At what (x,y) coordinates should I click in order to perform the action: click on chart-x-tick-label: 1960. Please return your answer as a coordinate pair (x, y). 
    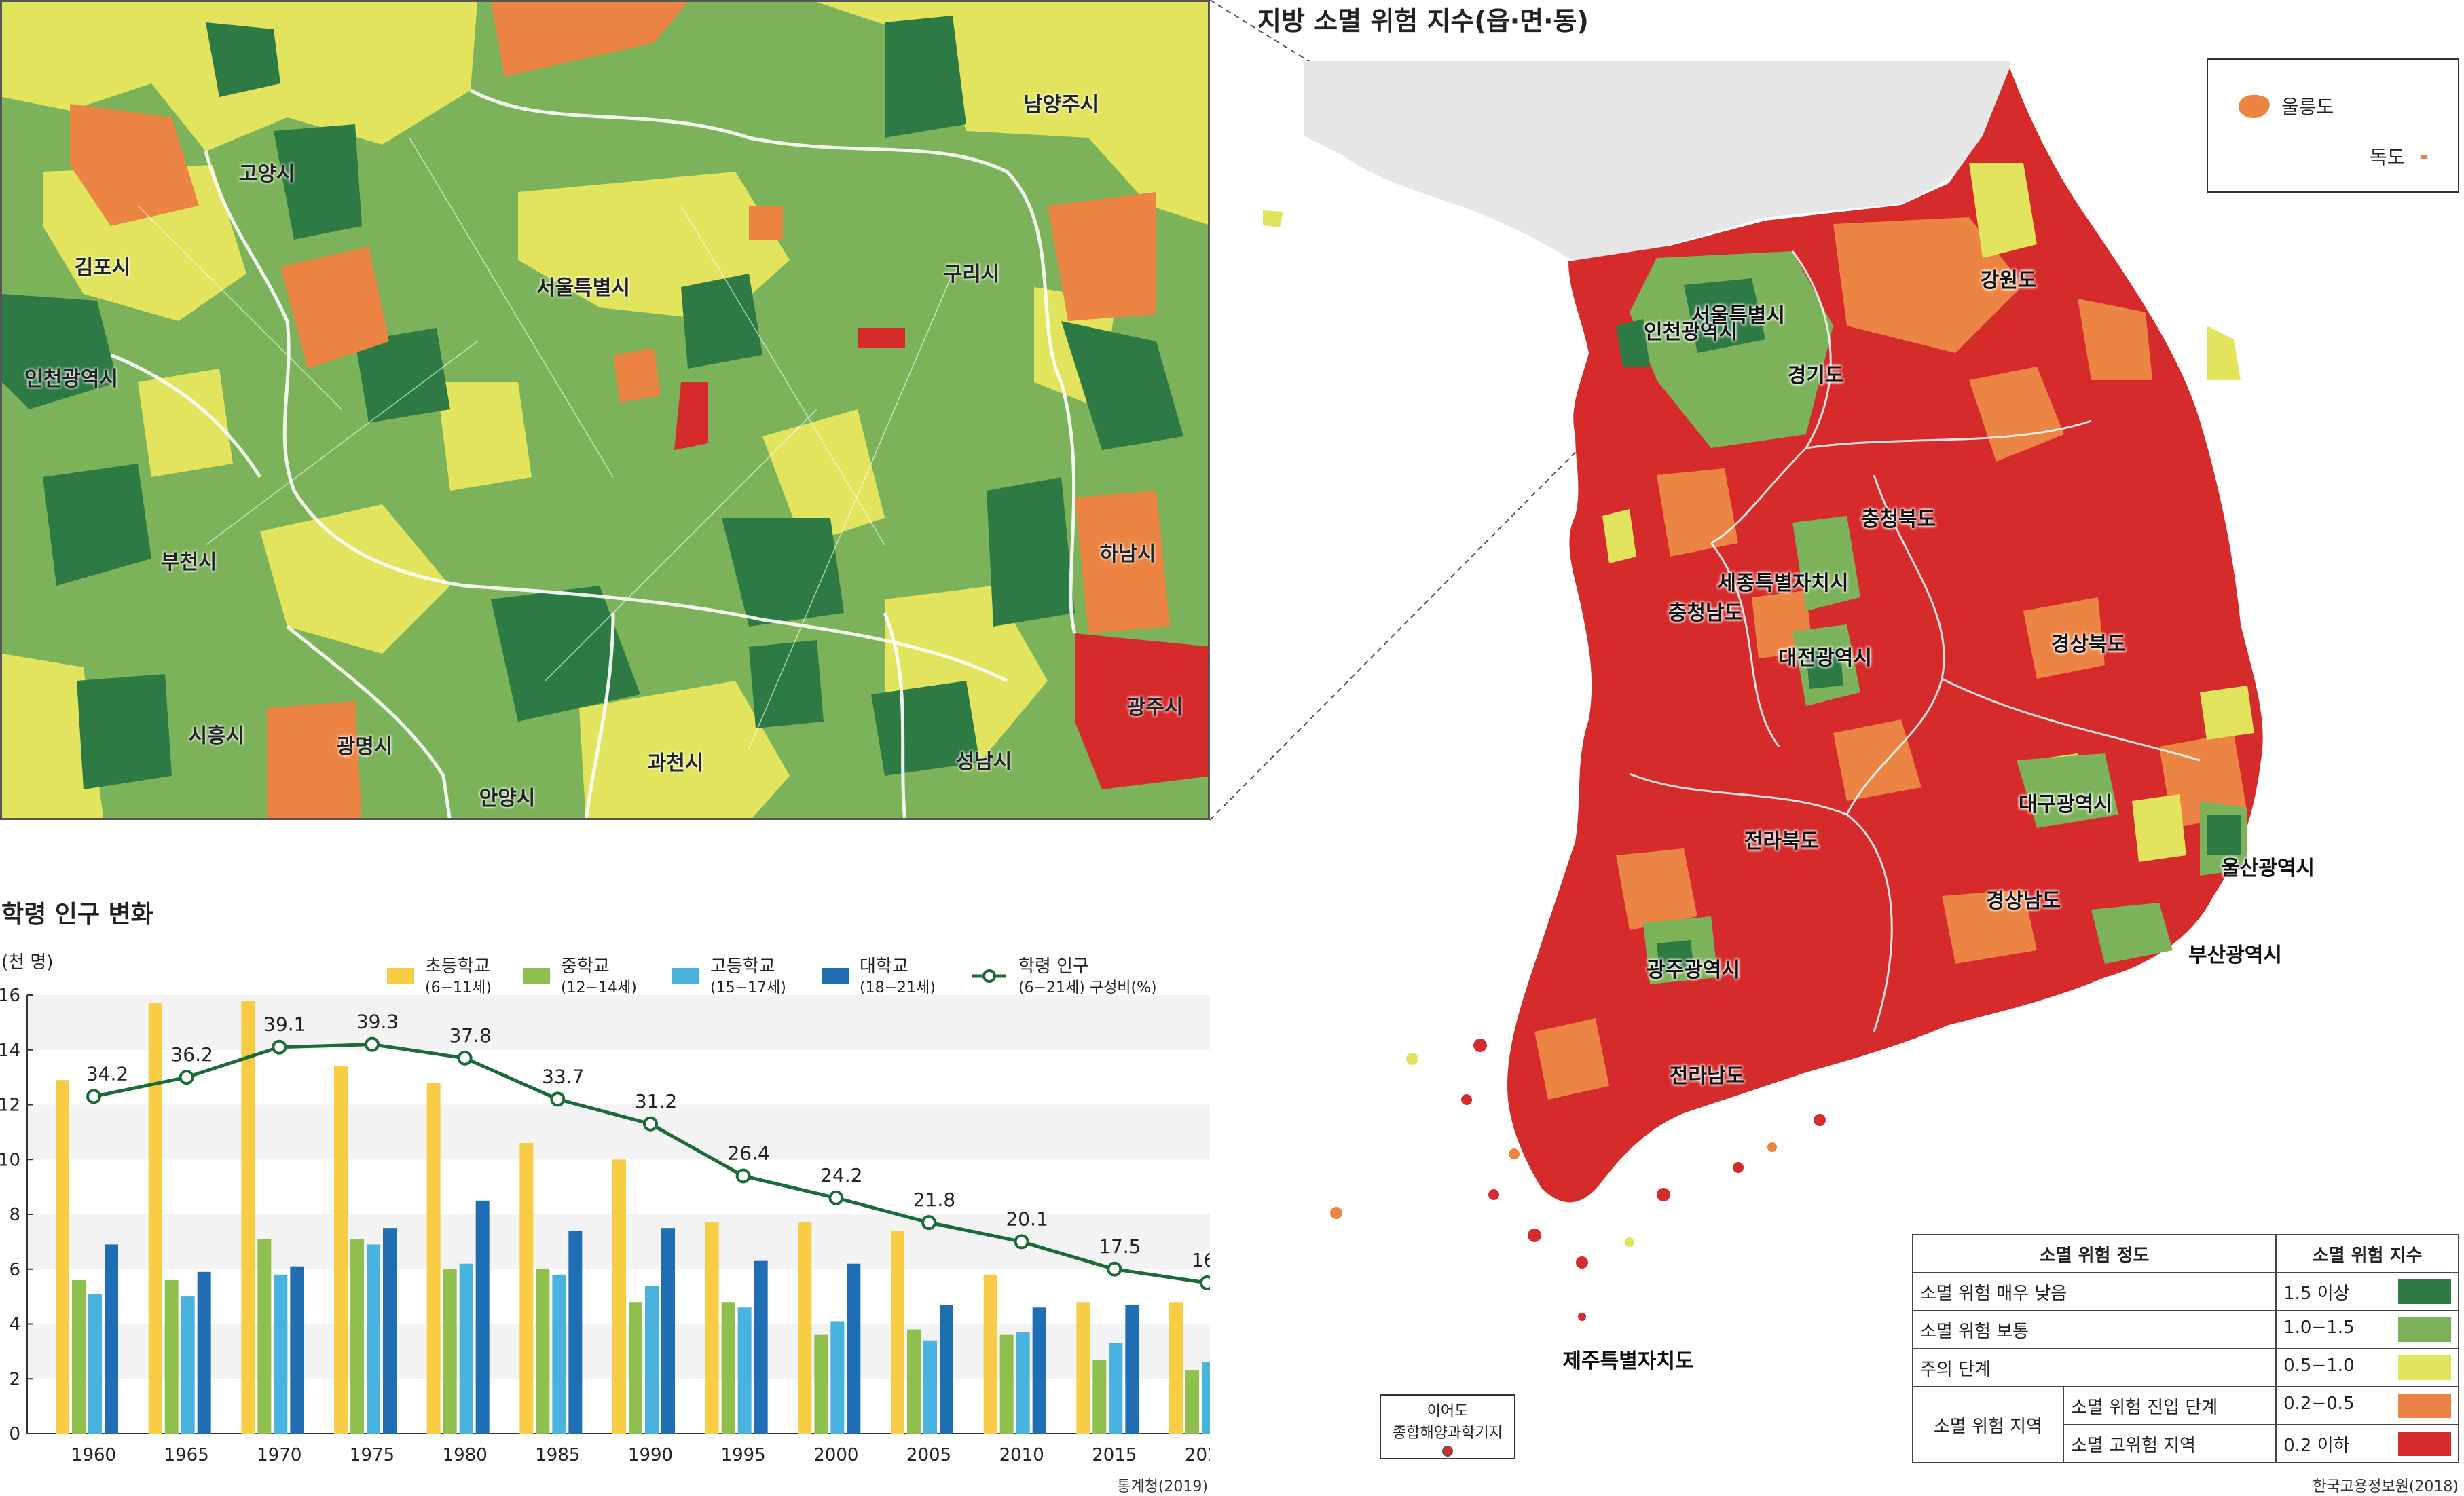
    Looking at the image, I should click on (93, 1455).